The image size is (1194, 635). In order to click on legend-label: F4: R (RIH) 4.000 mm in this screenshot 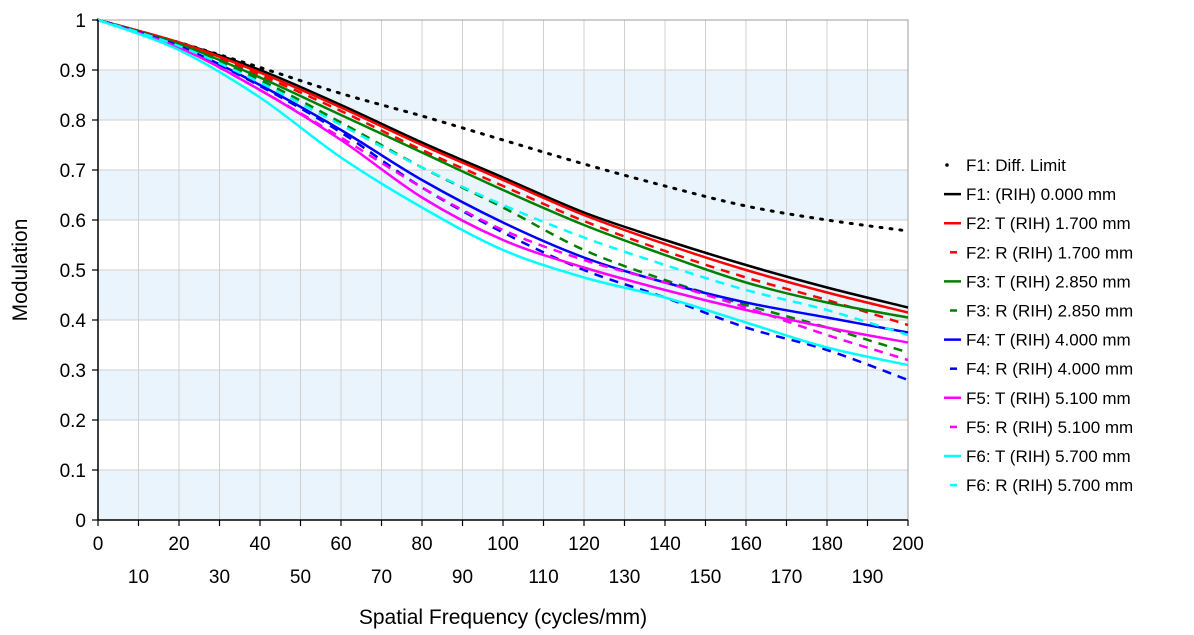, I will do `click(1049, 369)`.